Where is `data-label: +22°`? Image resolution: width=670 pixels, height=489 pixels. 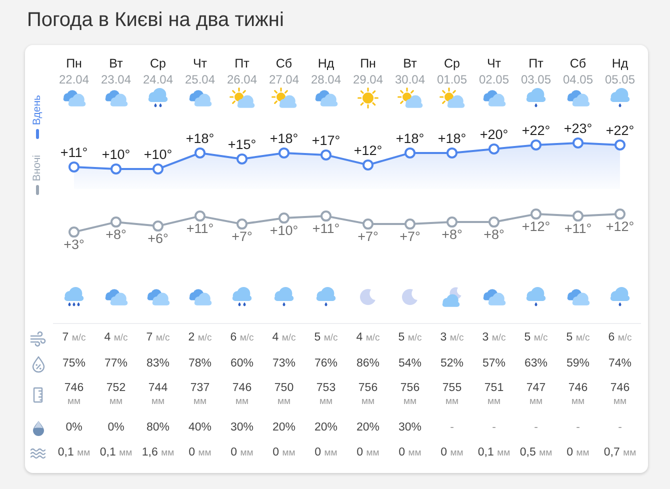 data-label: +22° is located at coordinates (620, 130).